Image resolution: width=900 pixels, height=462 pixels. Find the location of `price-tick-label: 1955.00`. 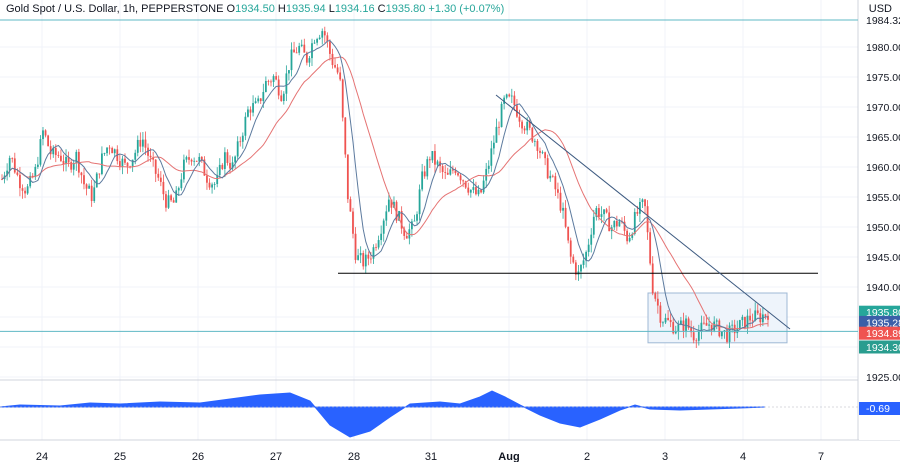

price-tick-label: 1955.00 is located at coordinates (883, 198).